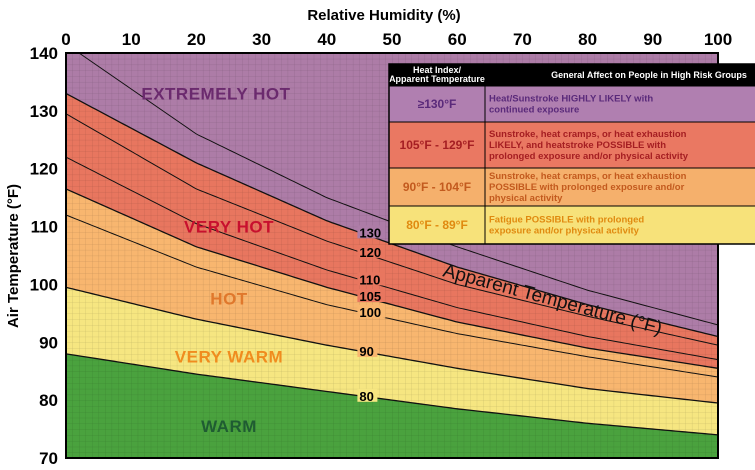 This screenshot has height=470, width=755. Describe the element at coordinates (522, 39) in the screenshot. I see `x-tick-label: 70` at that location.